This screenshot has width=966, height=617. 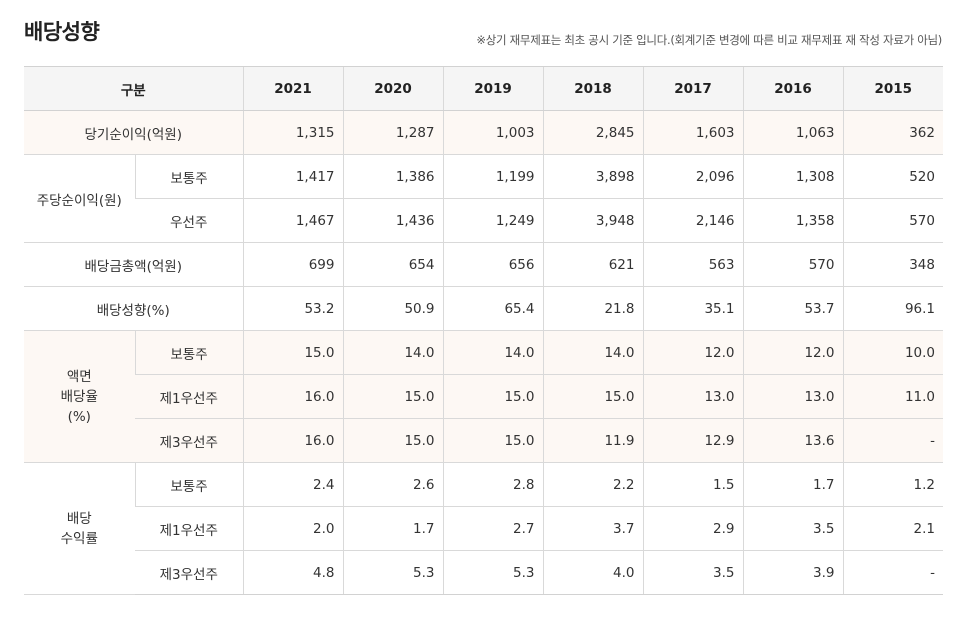 I want to click on cell-value: 10.0, so click(x=892, y=352).